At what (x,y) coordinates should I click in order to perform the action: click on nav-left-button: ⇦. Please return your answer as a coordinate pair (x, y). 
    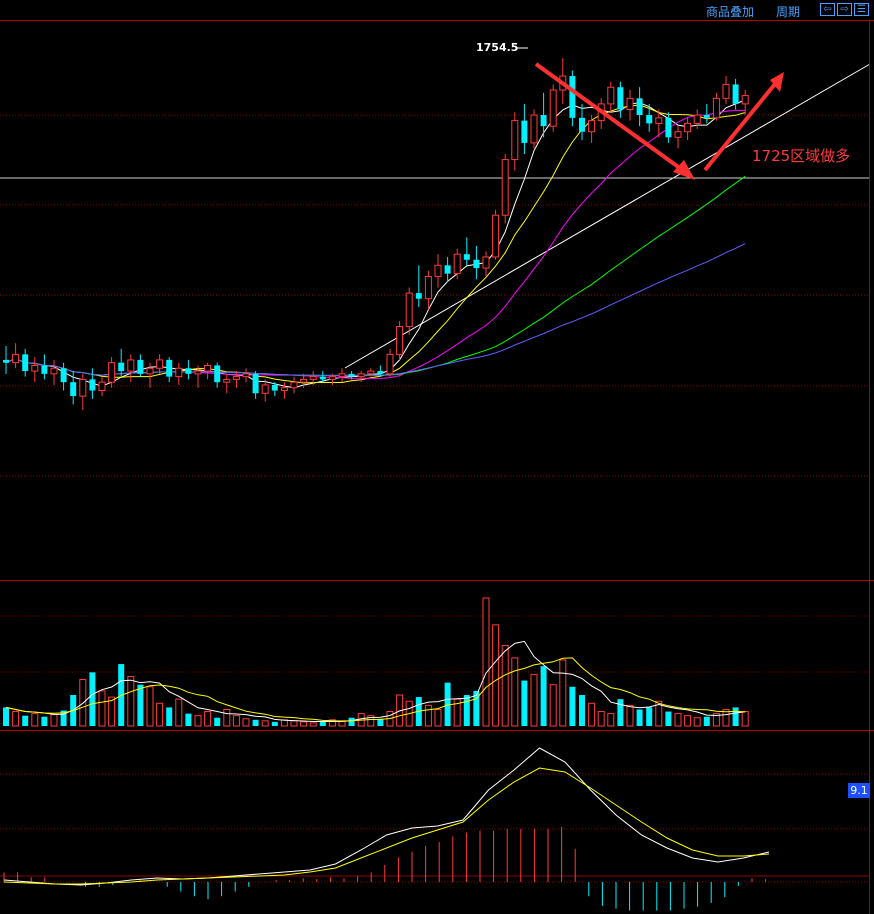
    Looking at the image, I should click on (827, 9).